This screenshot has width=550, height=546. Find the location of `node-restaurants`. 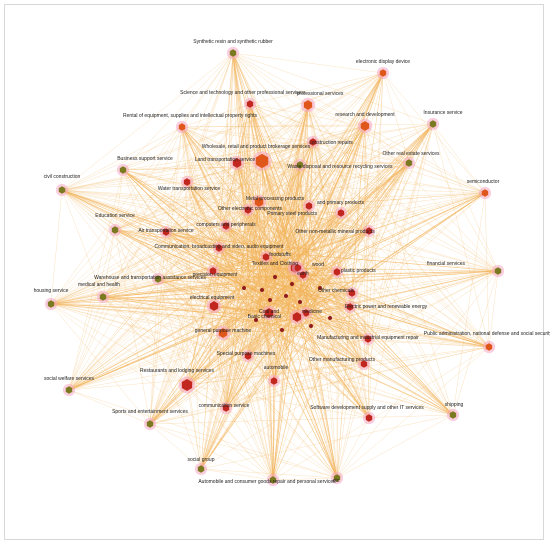

node-restaurants is located at coordinates (187, 385).